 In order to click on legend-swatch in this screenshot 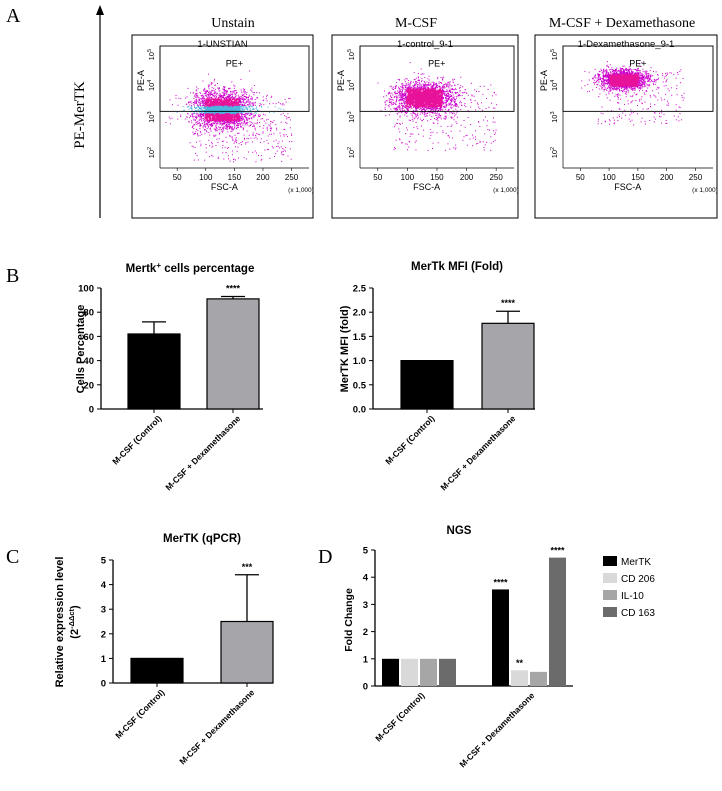, I will do `click(610, 612)`.